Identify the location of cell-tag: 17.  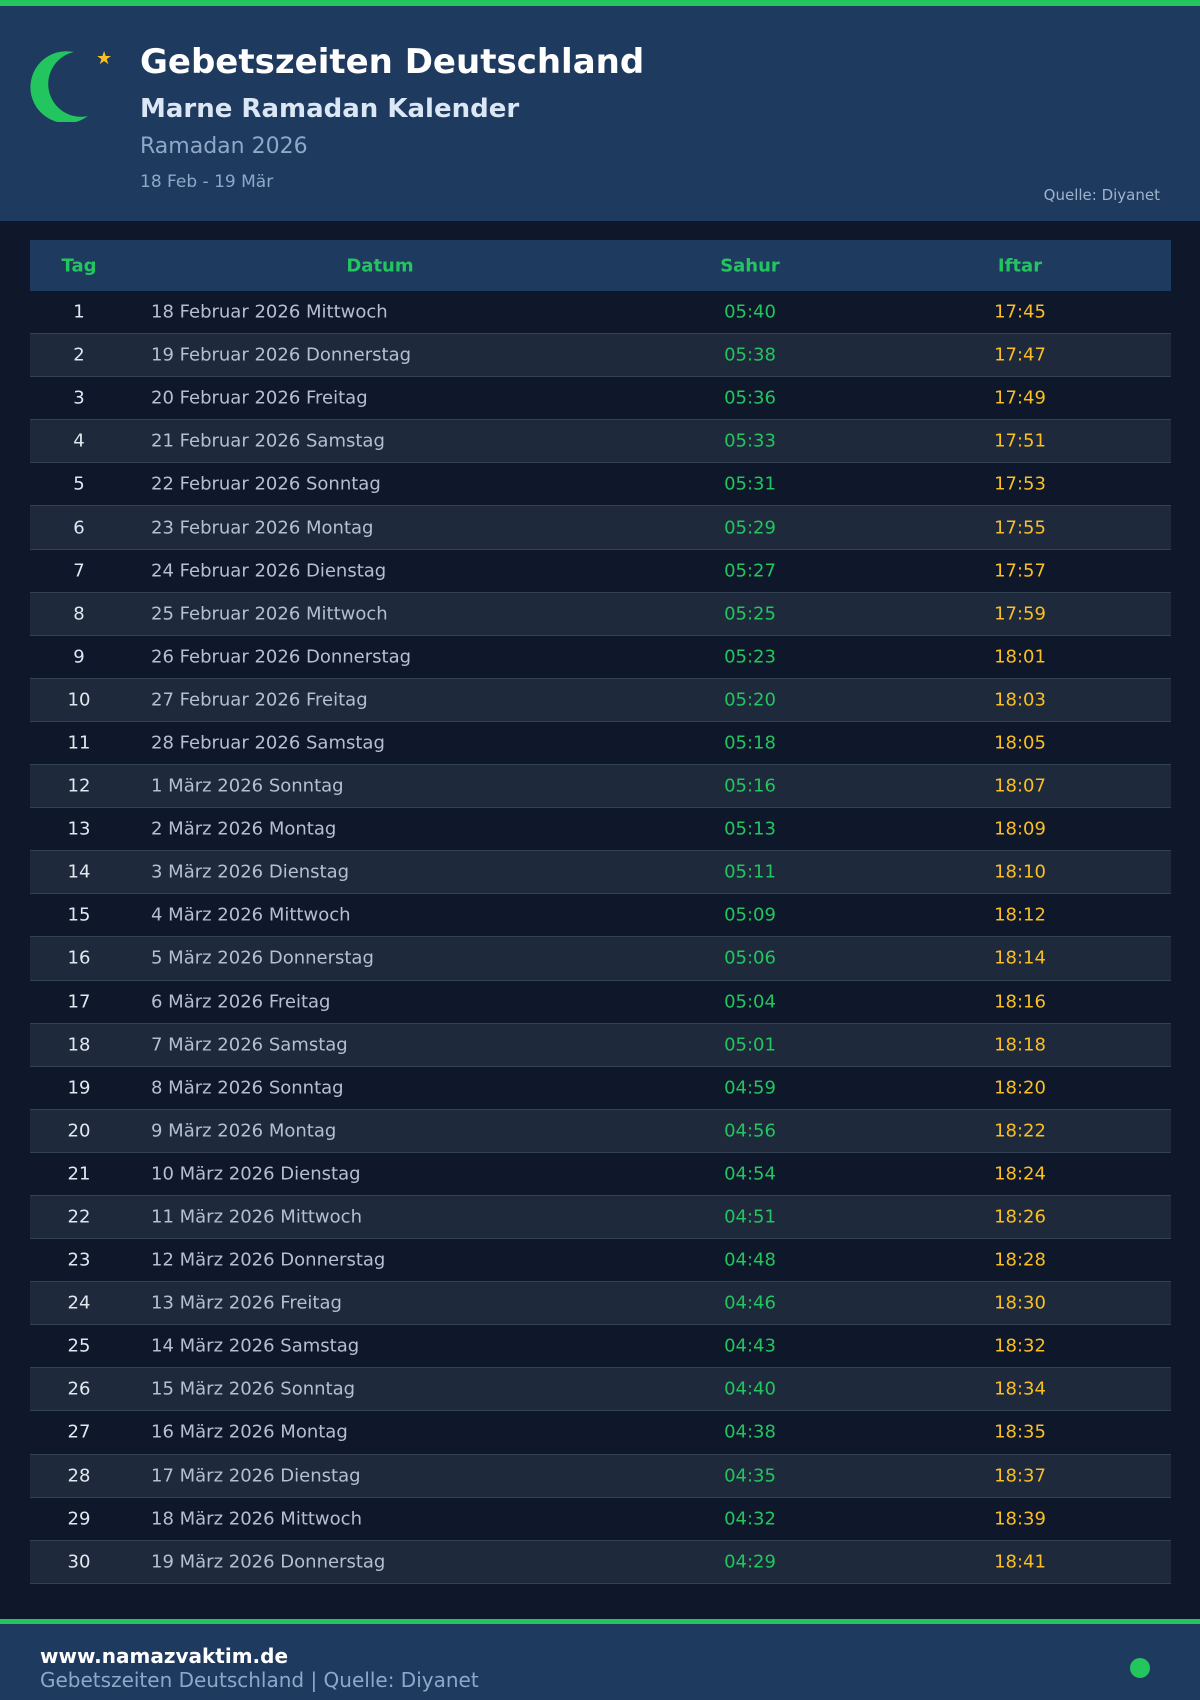
(79, 1002).